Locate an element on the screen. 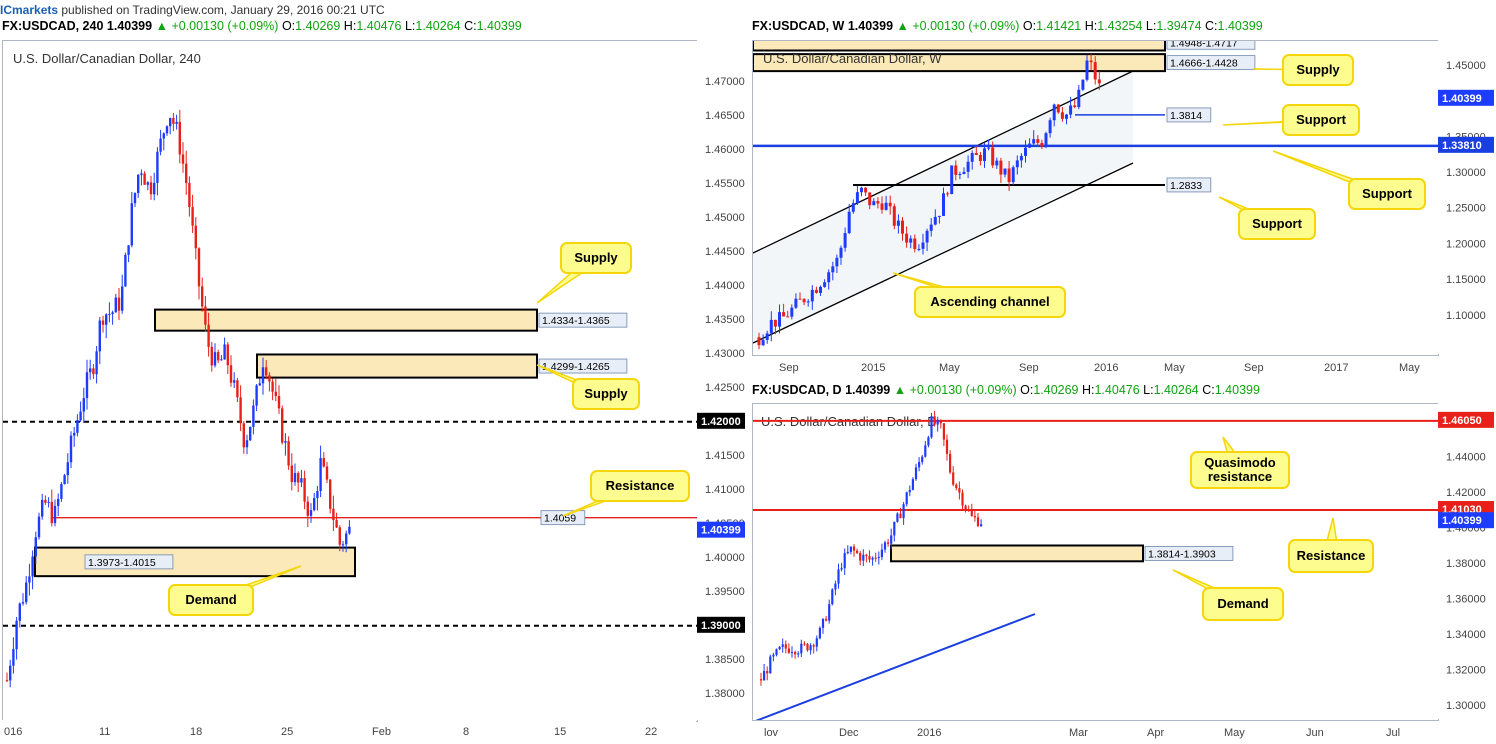 The height and width of the screenshot is (744, 1496). price-tick-label: 1.25000 is located at coordinates (1466, 209).